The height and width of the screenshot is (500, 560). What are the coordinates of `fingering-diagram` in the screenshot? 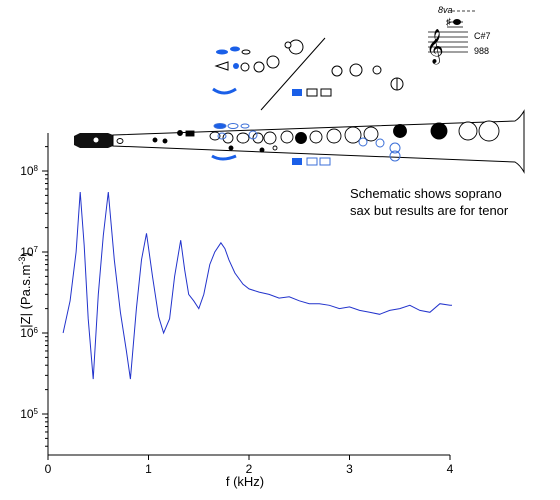 It's located at (308, 74).